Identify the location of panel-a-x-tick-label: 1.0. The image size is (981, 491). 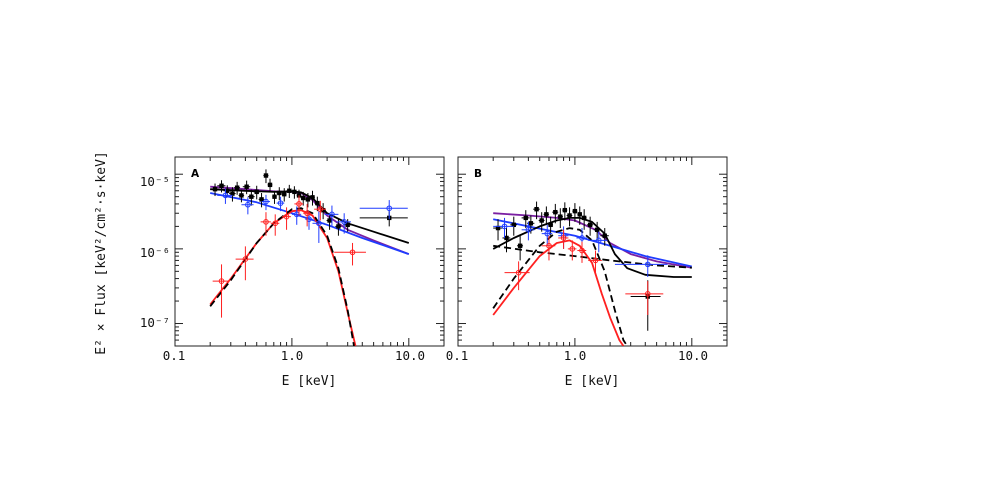
(292, 355).